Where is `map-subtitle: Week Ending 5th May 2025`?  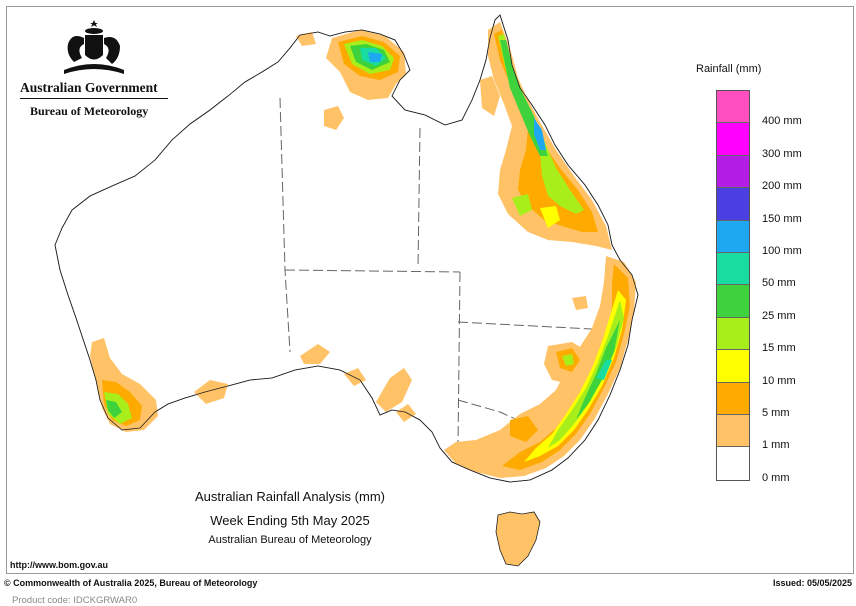 map-subtitle: Week Ending 5th May 2025 is located at coordinates (290, 520).